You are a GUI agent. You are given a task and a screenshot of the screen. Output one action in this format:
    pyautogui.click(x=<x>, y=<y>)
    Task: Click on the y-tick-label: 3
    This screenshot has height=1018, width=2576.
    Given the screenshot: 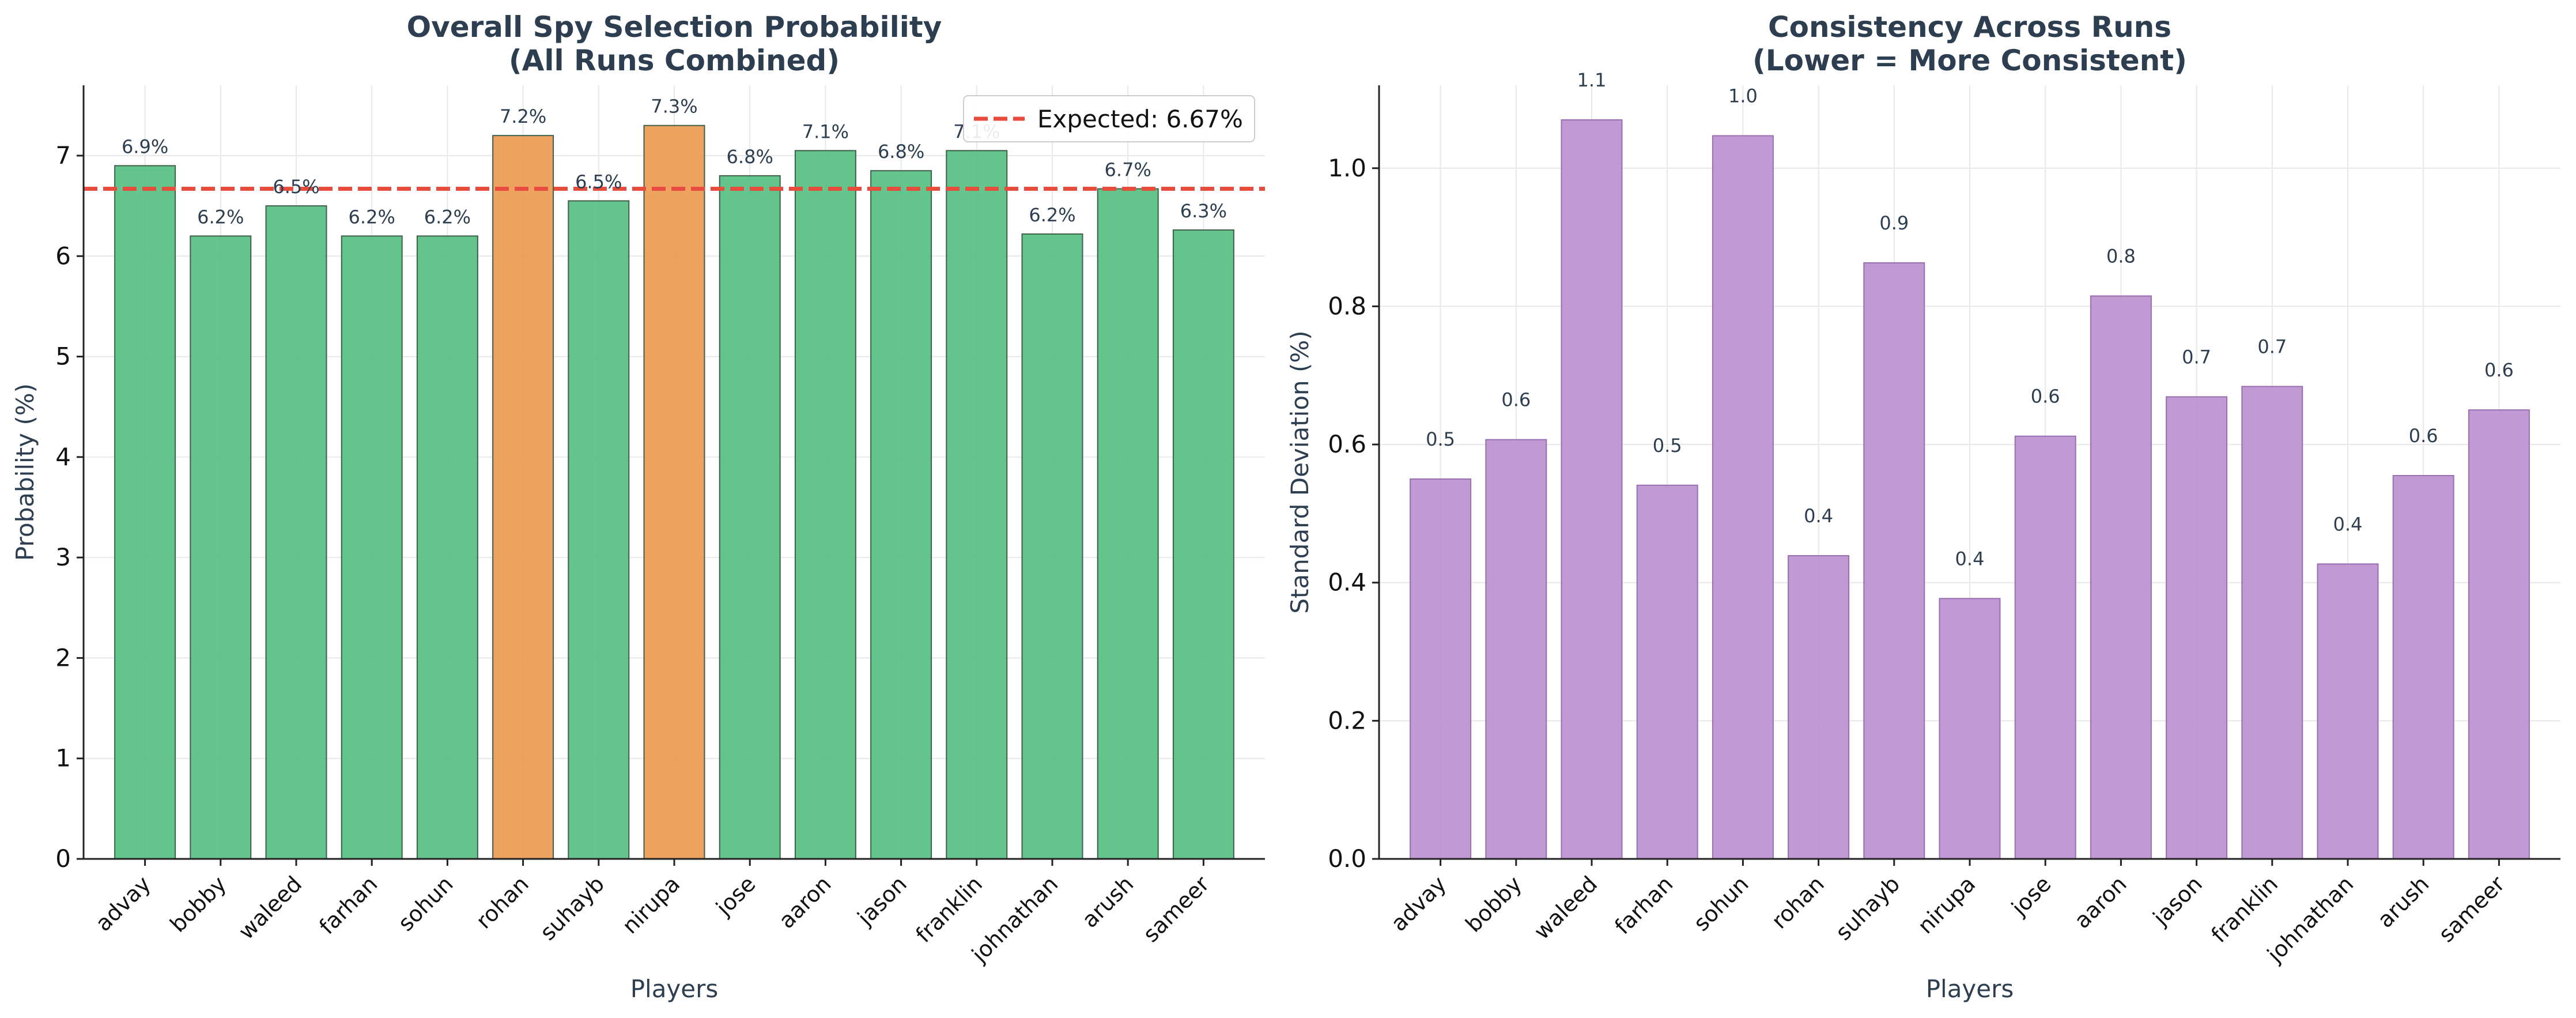 What is the action you would take?
    pyautogui.click(x=63, y=557)
    